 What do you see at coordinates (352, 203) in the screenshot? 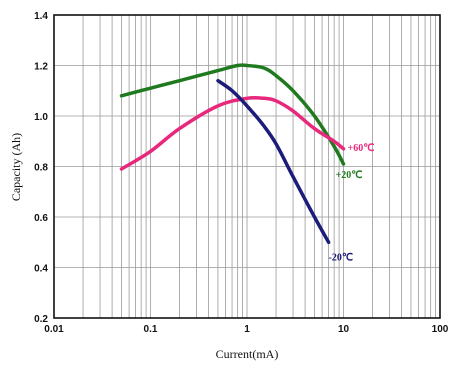
I see `series-labels: +20℃ +60℃ -20℃` at bounding box center [352, 203].